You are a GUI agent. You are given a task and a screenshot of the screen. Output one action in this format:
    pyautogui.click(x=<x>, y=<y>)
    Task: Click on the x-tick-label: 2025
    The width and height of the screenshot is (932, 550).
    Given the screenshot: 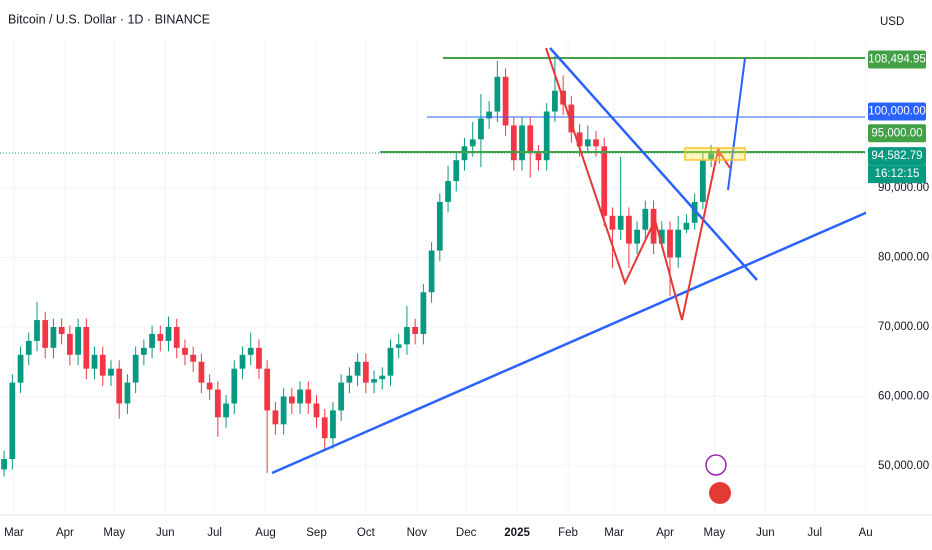 What is the action you would take?
    pyautogui.click(x=517, y=533)
    